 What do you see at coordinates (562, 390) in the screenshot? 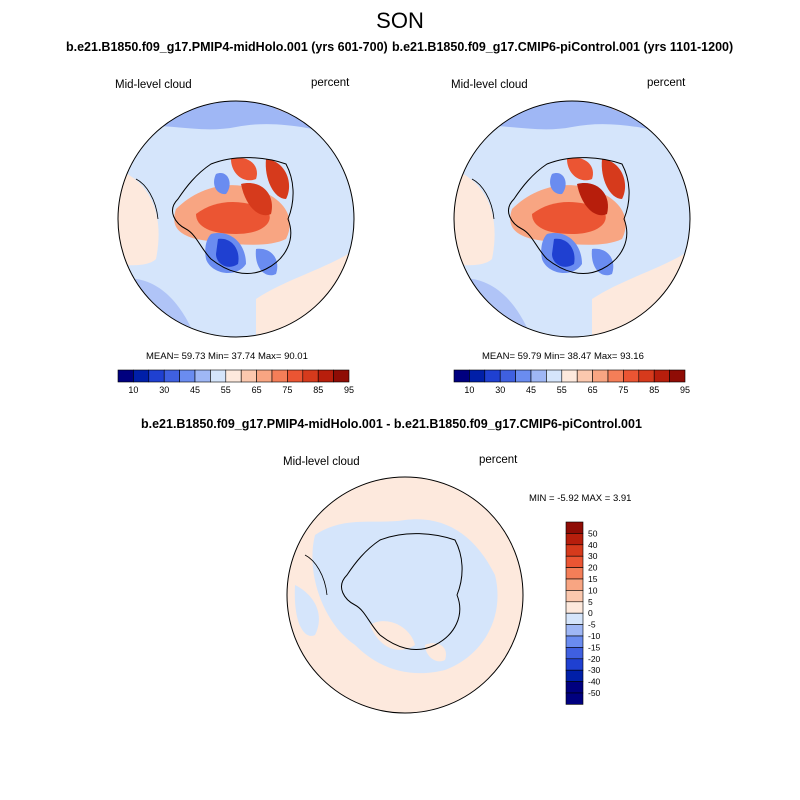
I see `panel2-colorbar-tick-label: 55` at bounding box center [562, 390].